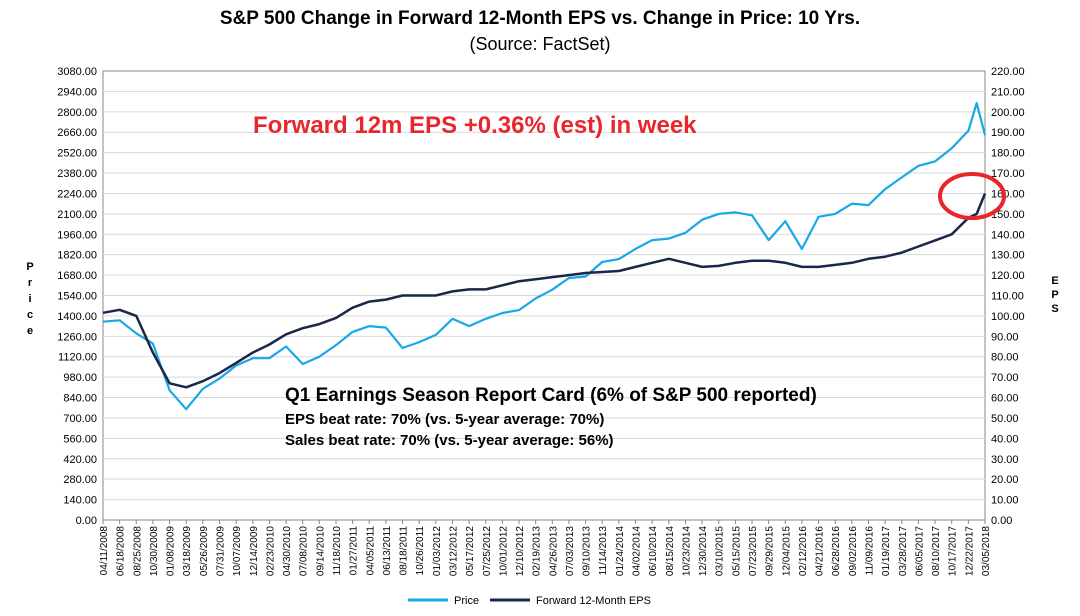  I want to click on y-tick-left-label: 2380.00, so click(77, 174).